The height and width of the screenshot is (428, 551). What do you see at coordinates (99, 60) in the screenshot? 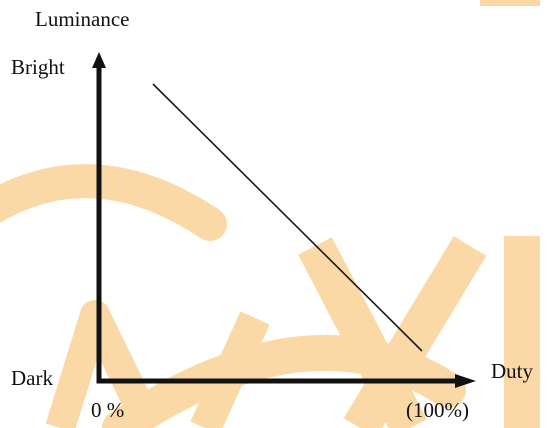
I see `y-axis-arrowhead` at bounding box center [99, 60].